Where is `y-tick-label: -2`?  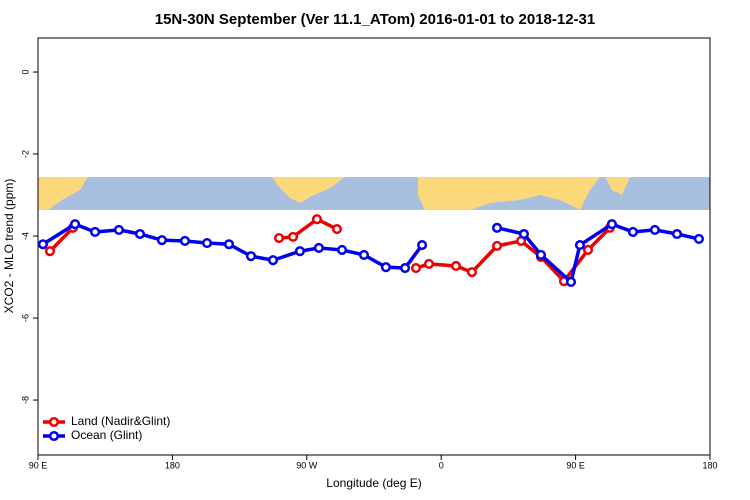
y-tick-label: -2 is located at coordinates (25, 154).